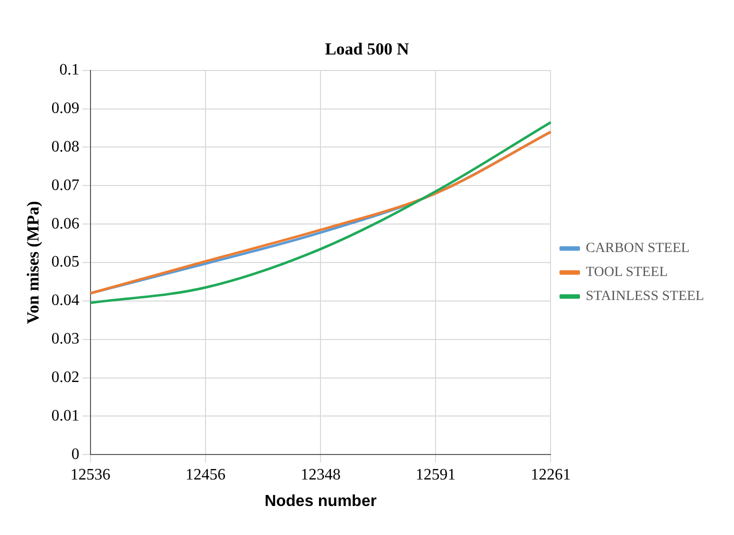 The height and width of the screenshot is (535, 734). I want to click on y-axis-title: Von mises (MPa), so click(33, 262).